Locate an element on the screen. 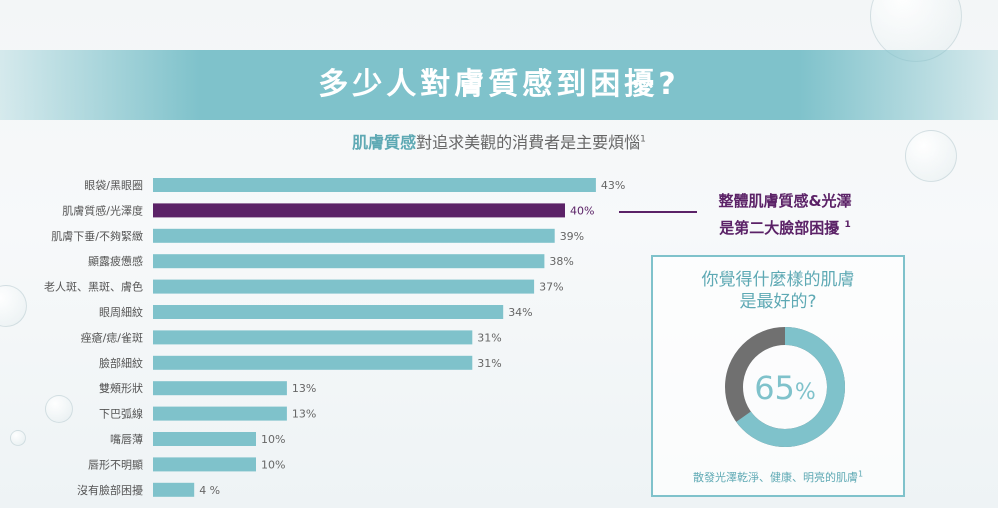 Image resolution: width=998 pixels, height=508 pixels. card-question-line2: 是最好的? is located at coordinates (778, 302).